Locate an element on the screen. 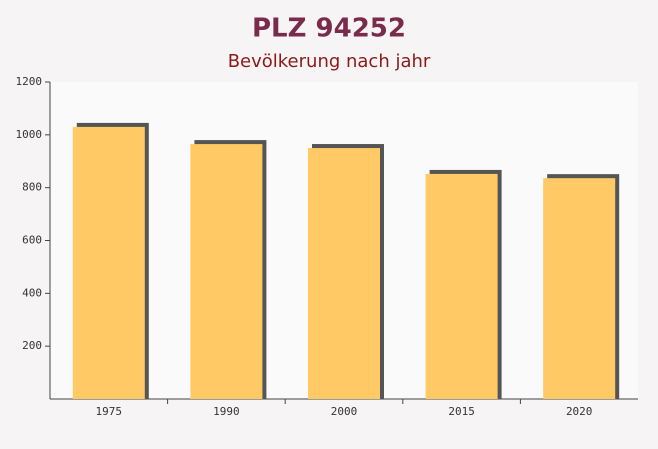 Image resolution: width=658 pixels, height=449 pixels. x-tick-label: 2015 is located at coordinates (461, 411).